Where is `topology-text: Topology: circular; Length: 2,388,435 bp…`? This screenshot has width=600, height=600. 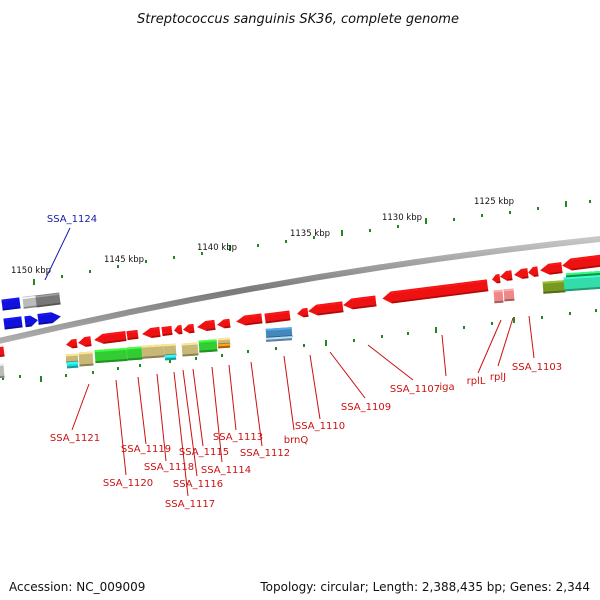 topology-text: Topology: circular; Length: 2,388,435 bp… is located at coordinates (425, 587).